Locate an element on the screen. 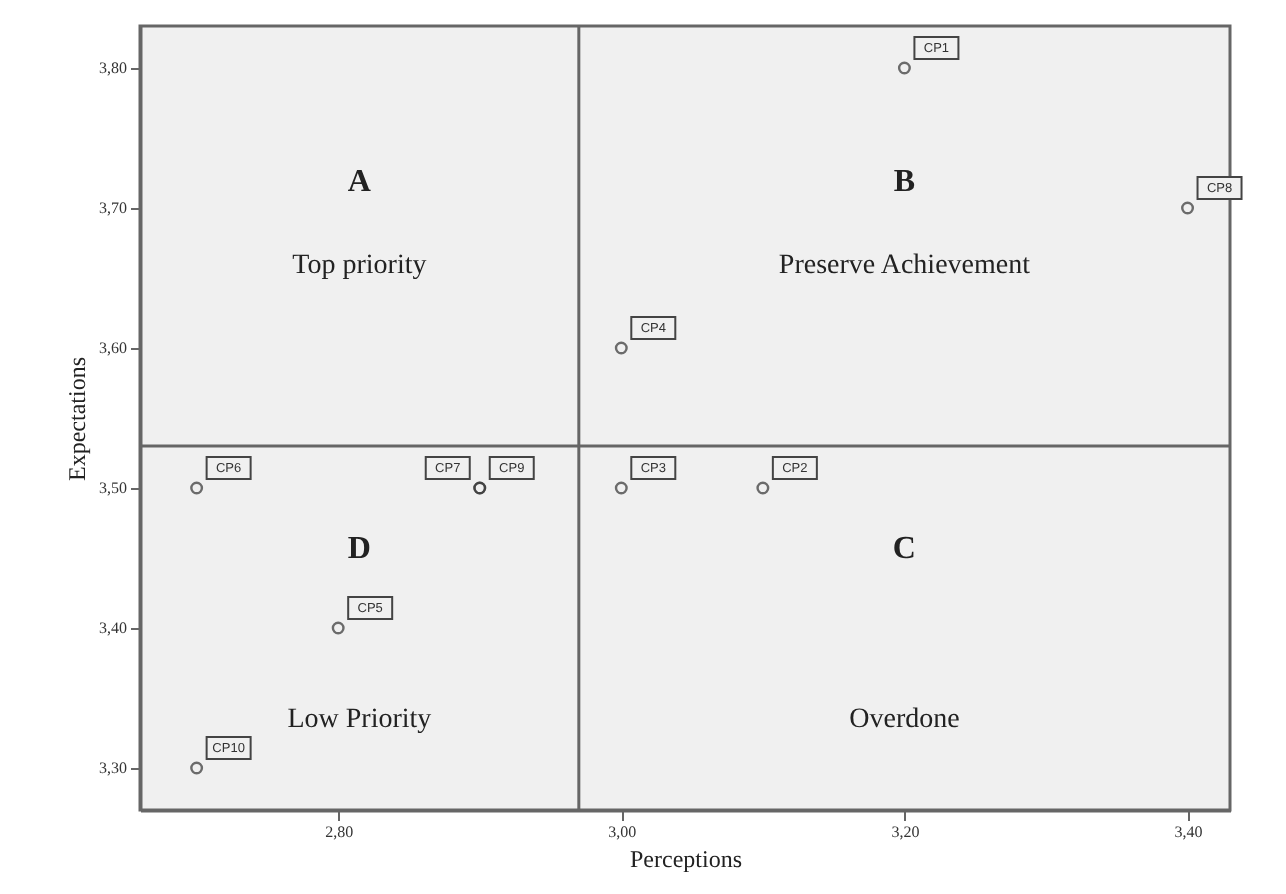  x-tick-label: 3,20 is located at coordinates (905, 832).